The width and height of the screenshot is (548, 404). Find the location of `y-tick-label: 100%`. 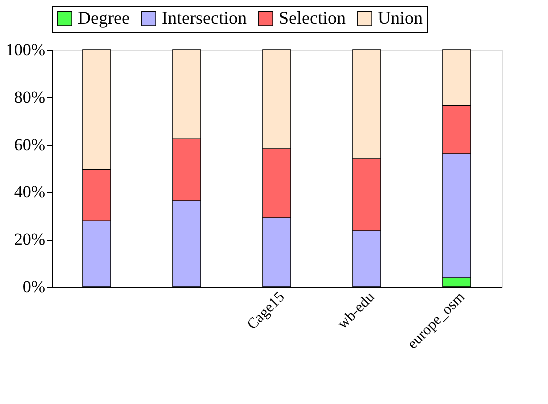

y-tick-label: 100% is located at coordinates (26, 50).